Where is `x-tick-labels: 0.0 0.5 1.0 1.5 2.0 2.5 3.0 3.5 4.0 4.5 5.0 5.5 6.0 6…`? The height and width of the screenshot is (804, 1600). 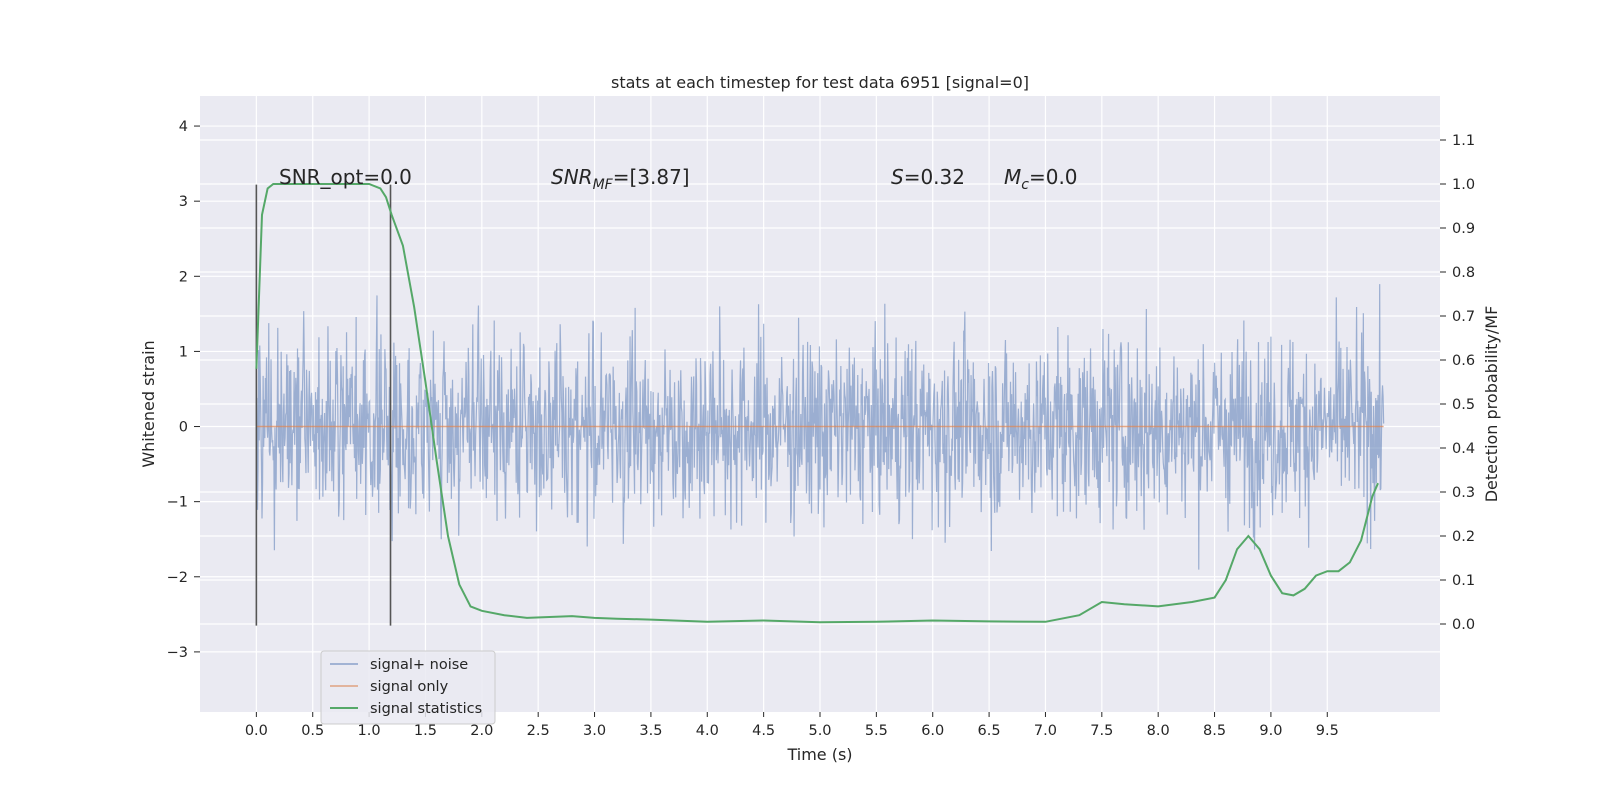
x-tick-labels: 0.0 0.5 1.0 1.5 2.0 2.5 3.0 3.5 4.0 4.5 5.0 5.5 6.0 6… is located at coordinates (792, 725).